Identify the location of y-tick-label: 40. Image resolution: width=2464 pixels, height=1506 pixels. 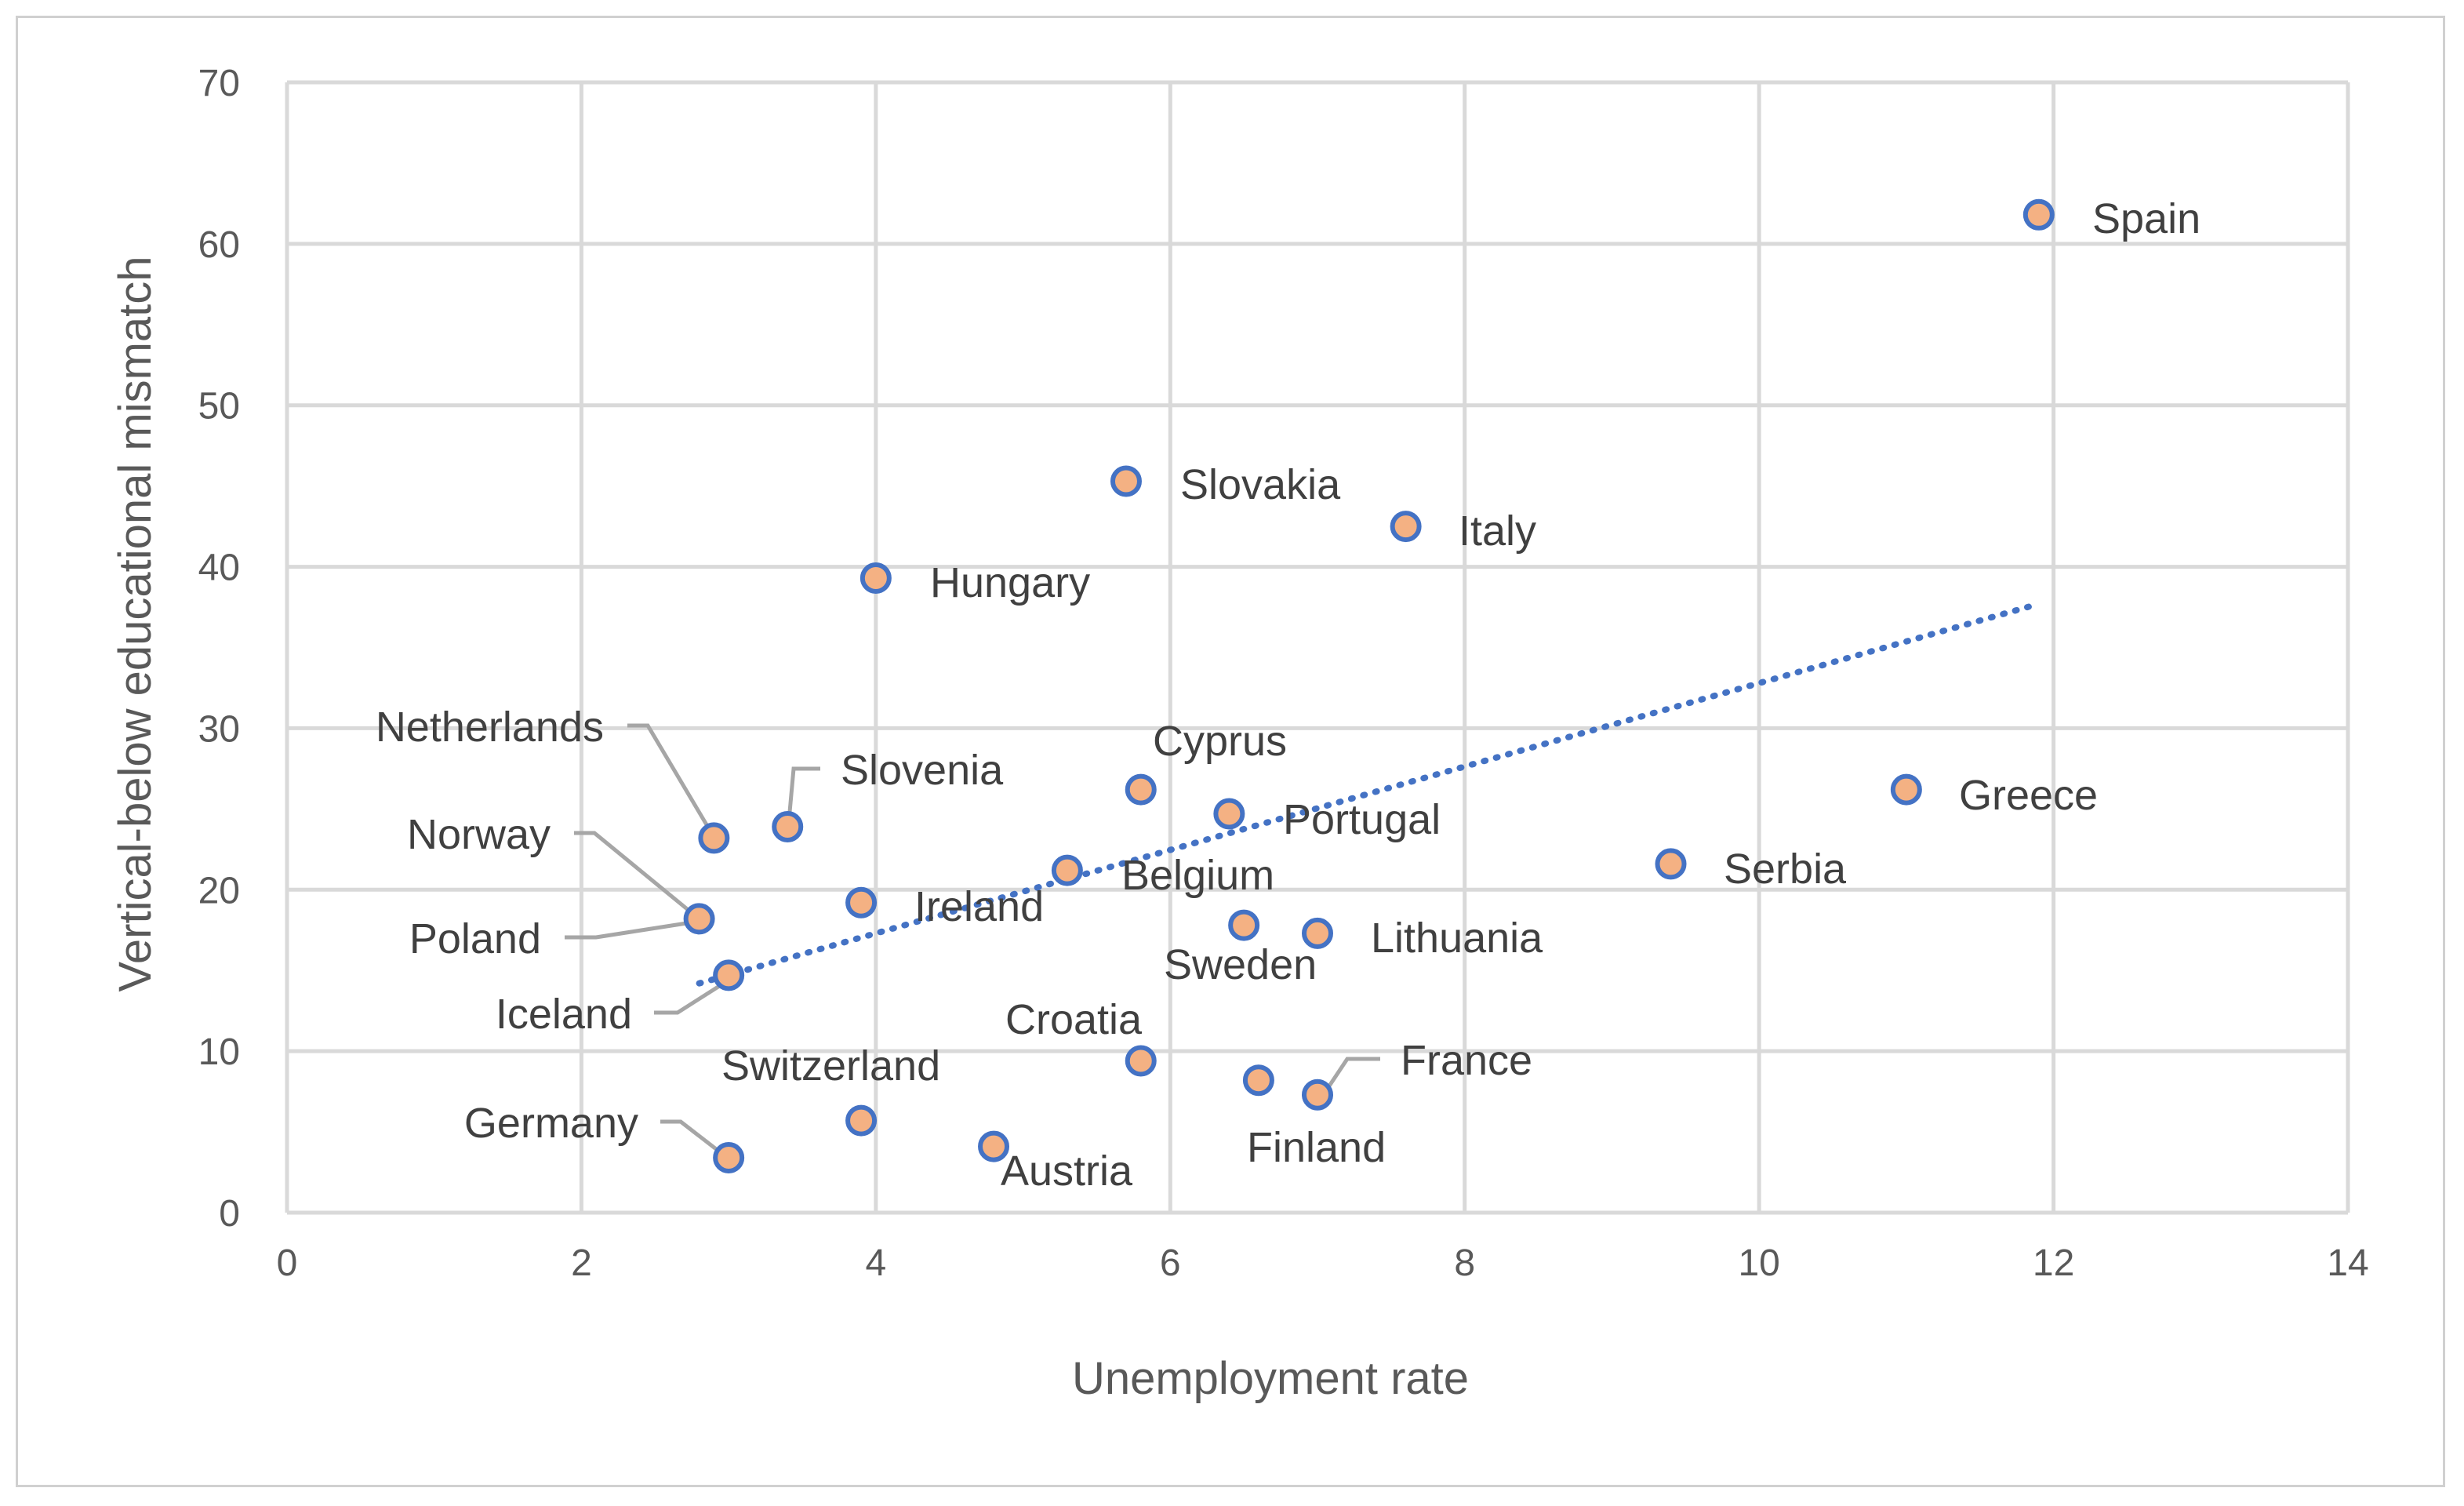
(219, 568).